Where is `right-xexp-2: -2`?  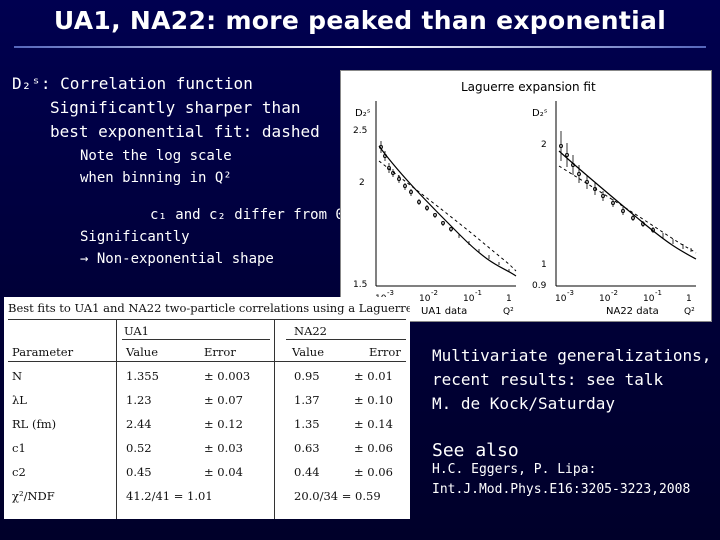 right-xexp-2: -2 is located at coordinates (614, 293).